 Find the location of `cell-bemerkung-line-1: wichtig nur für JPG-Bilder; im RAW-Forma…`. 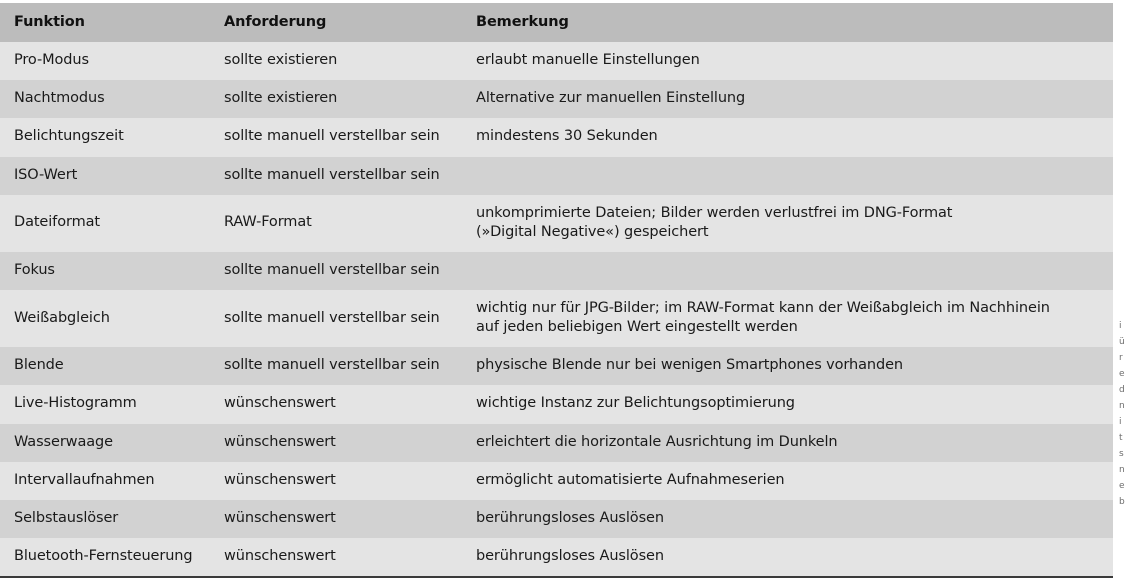

cell-bemerkung-line-1: wichtig nur für JPG-Bilder; im RAW-Forma… is located at coordinates (763, 308).